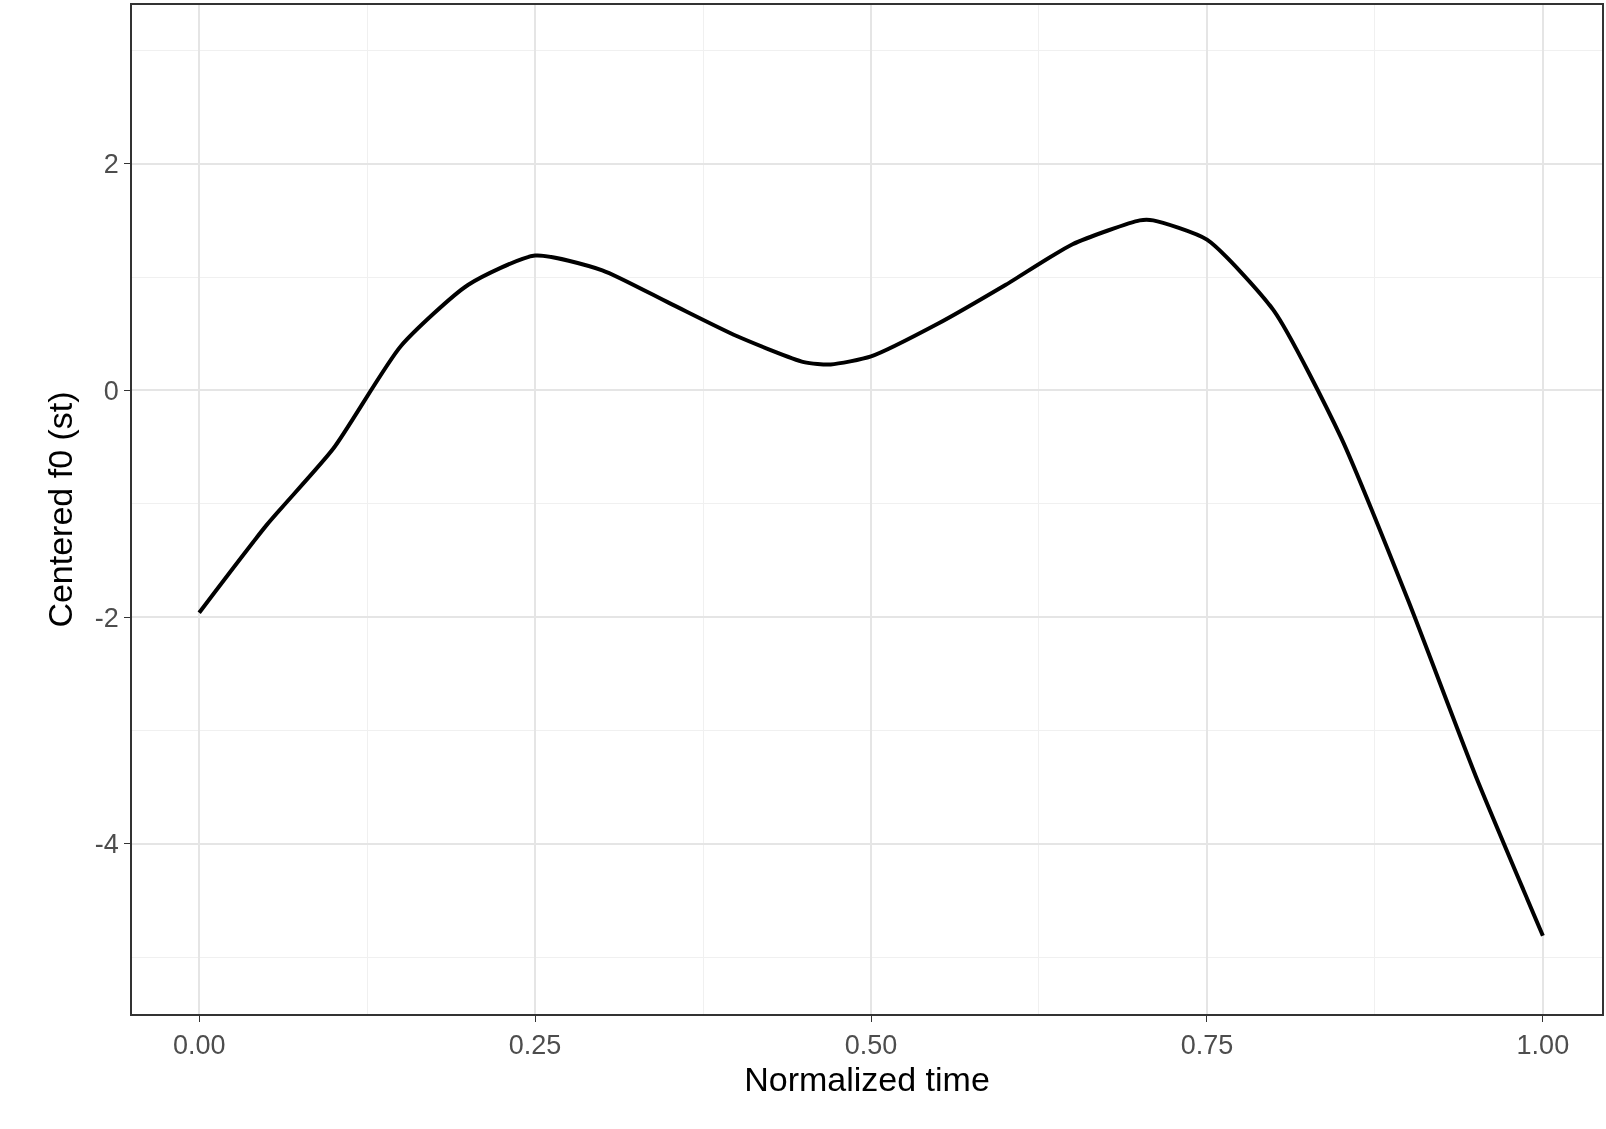  Describe the element at coordinates (867, 1079) in the screenshot. I see `x-axis-title: Normalized time` at that location.